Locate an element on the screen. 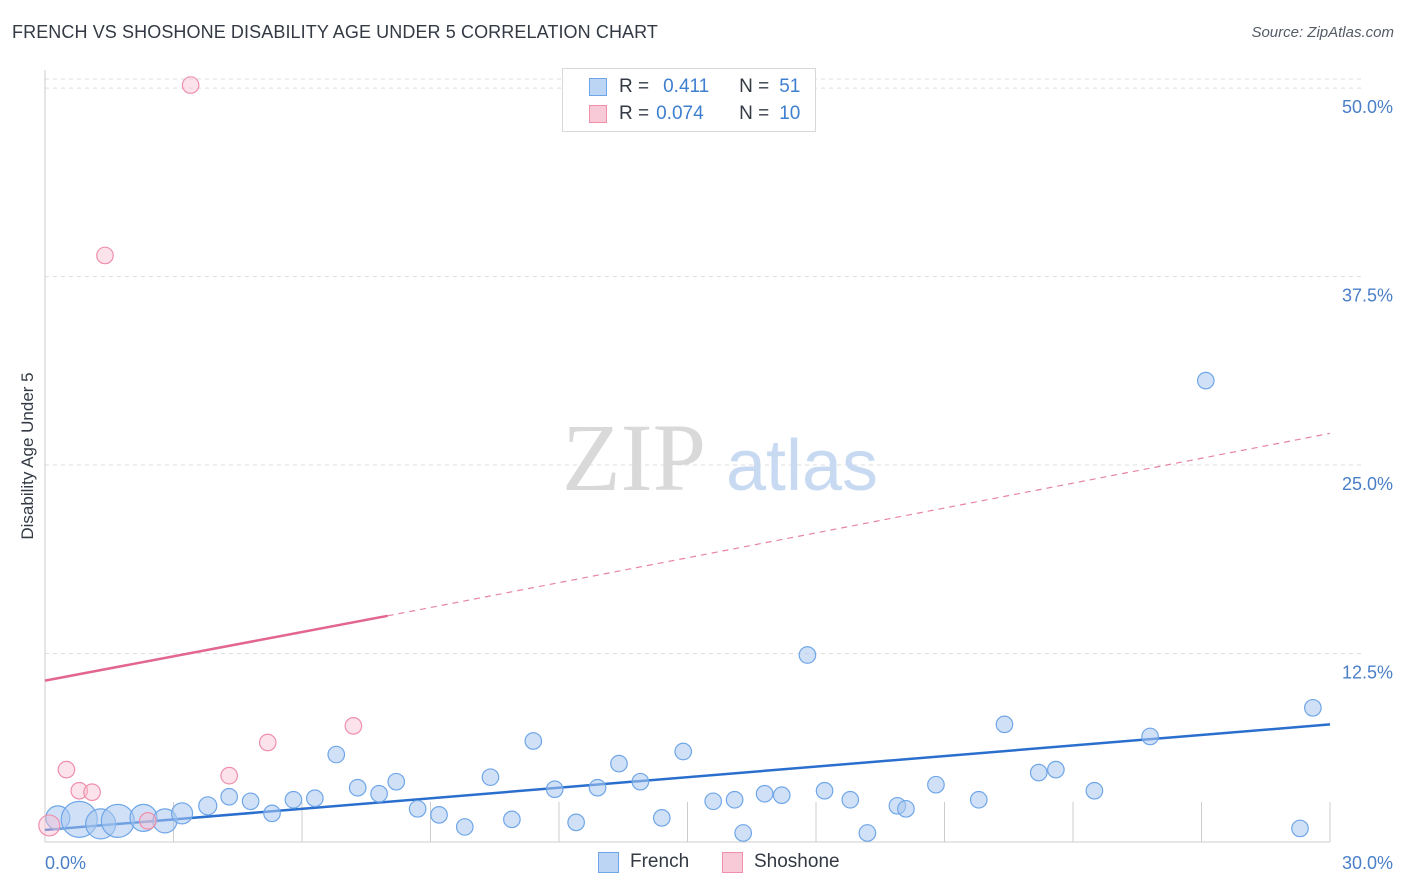 The image size is (1406, 892). source-label: Source: ZipAtlas.com is located at coordinates (1322, 32).